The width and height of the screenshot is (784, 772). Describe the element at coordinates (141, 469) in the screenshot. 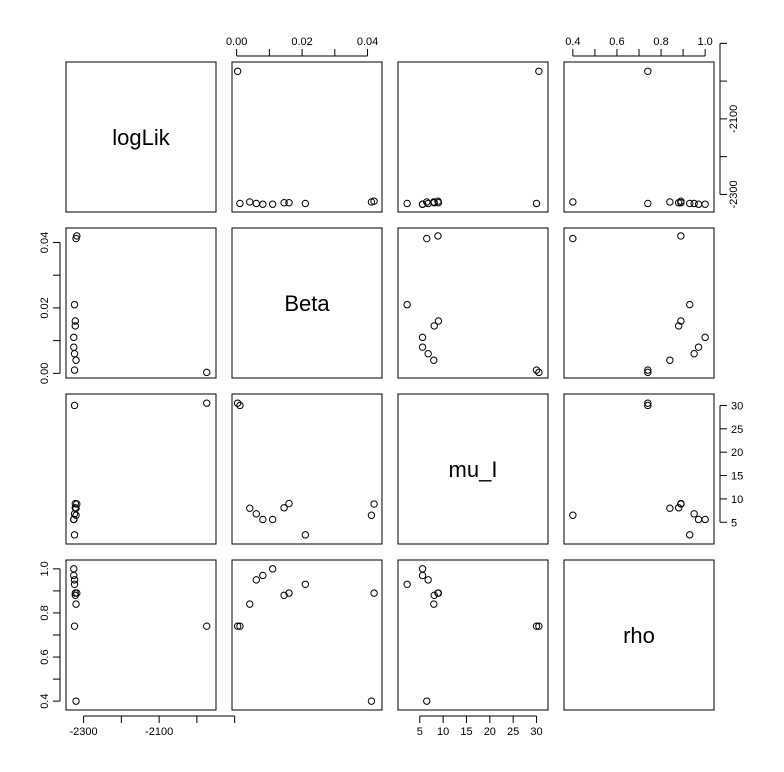

I see `panel-frame-mu_I-logLik` at that location.